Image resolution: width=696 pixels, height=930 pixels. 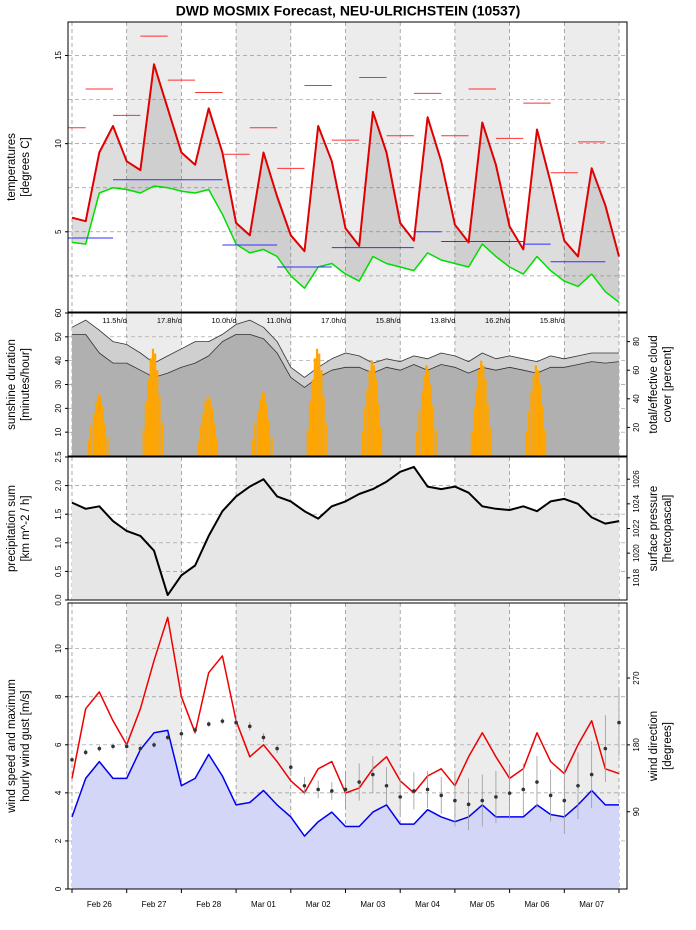 I want to click on data-label: 17.8h/d, so click(x=169, y=320).